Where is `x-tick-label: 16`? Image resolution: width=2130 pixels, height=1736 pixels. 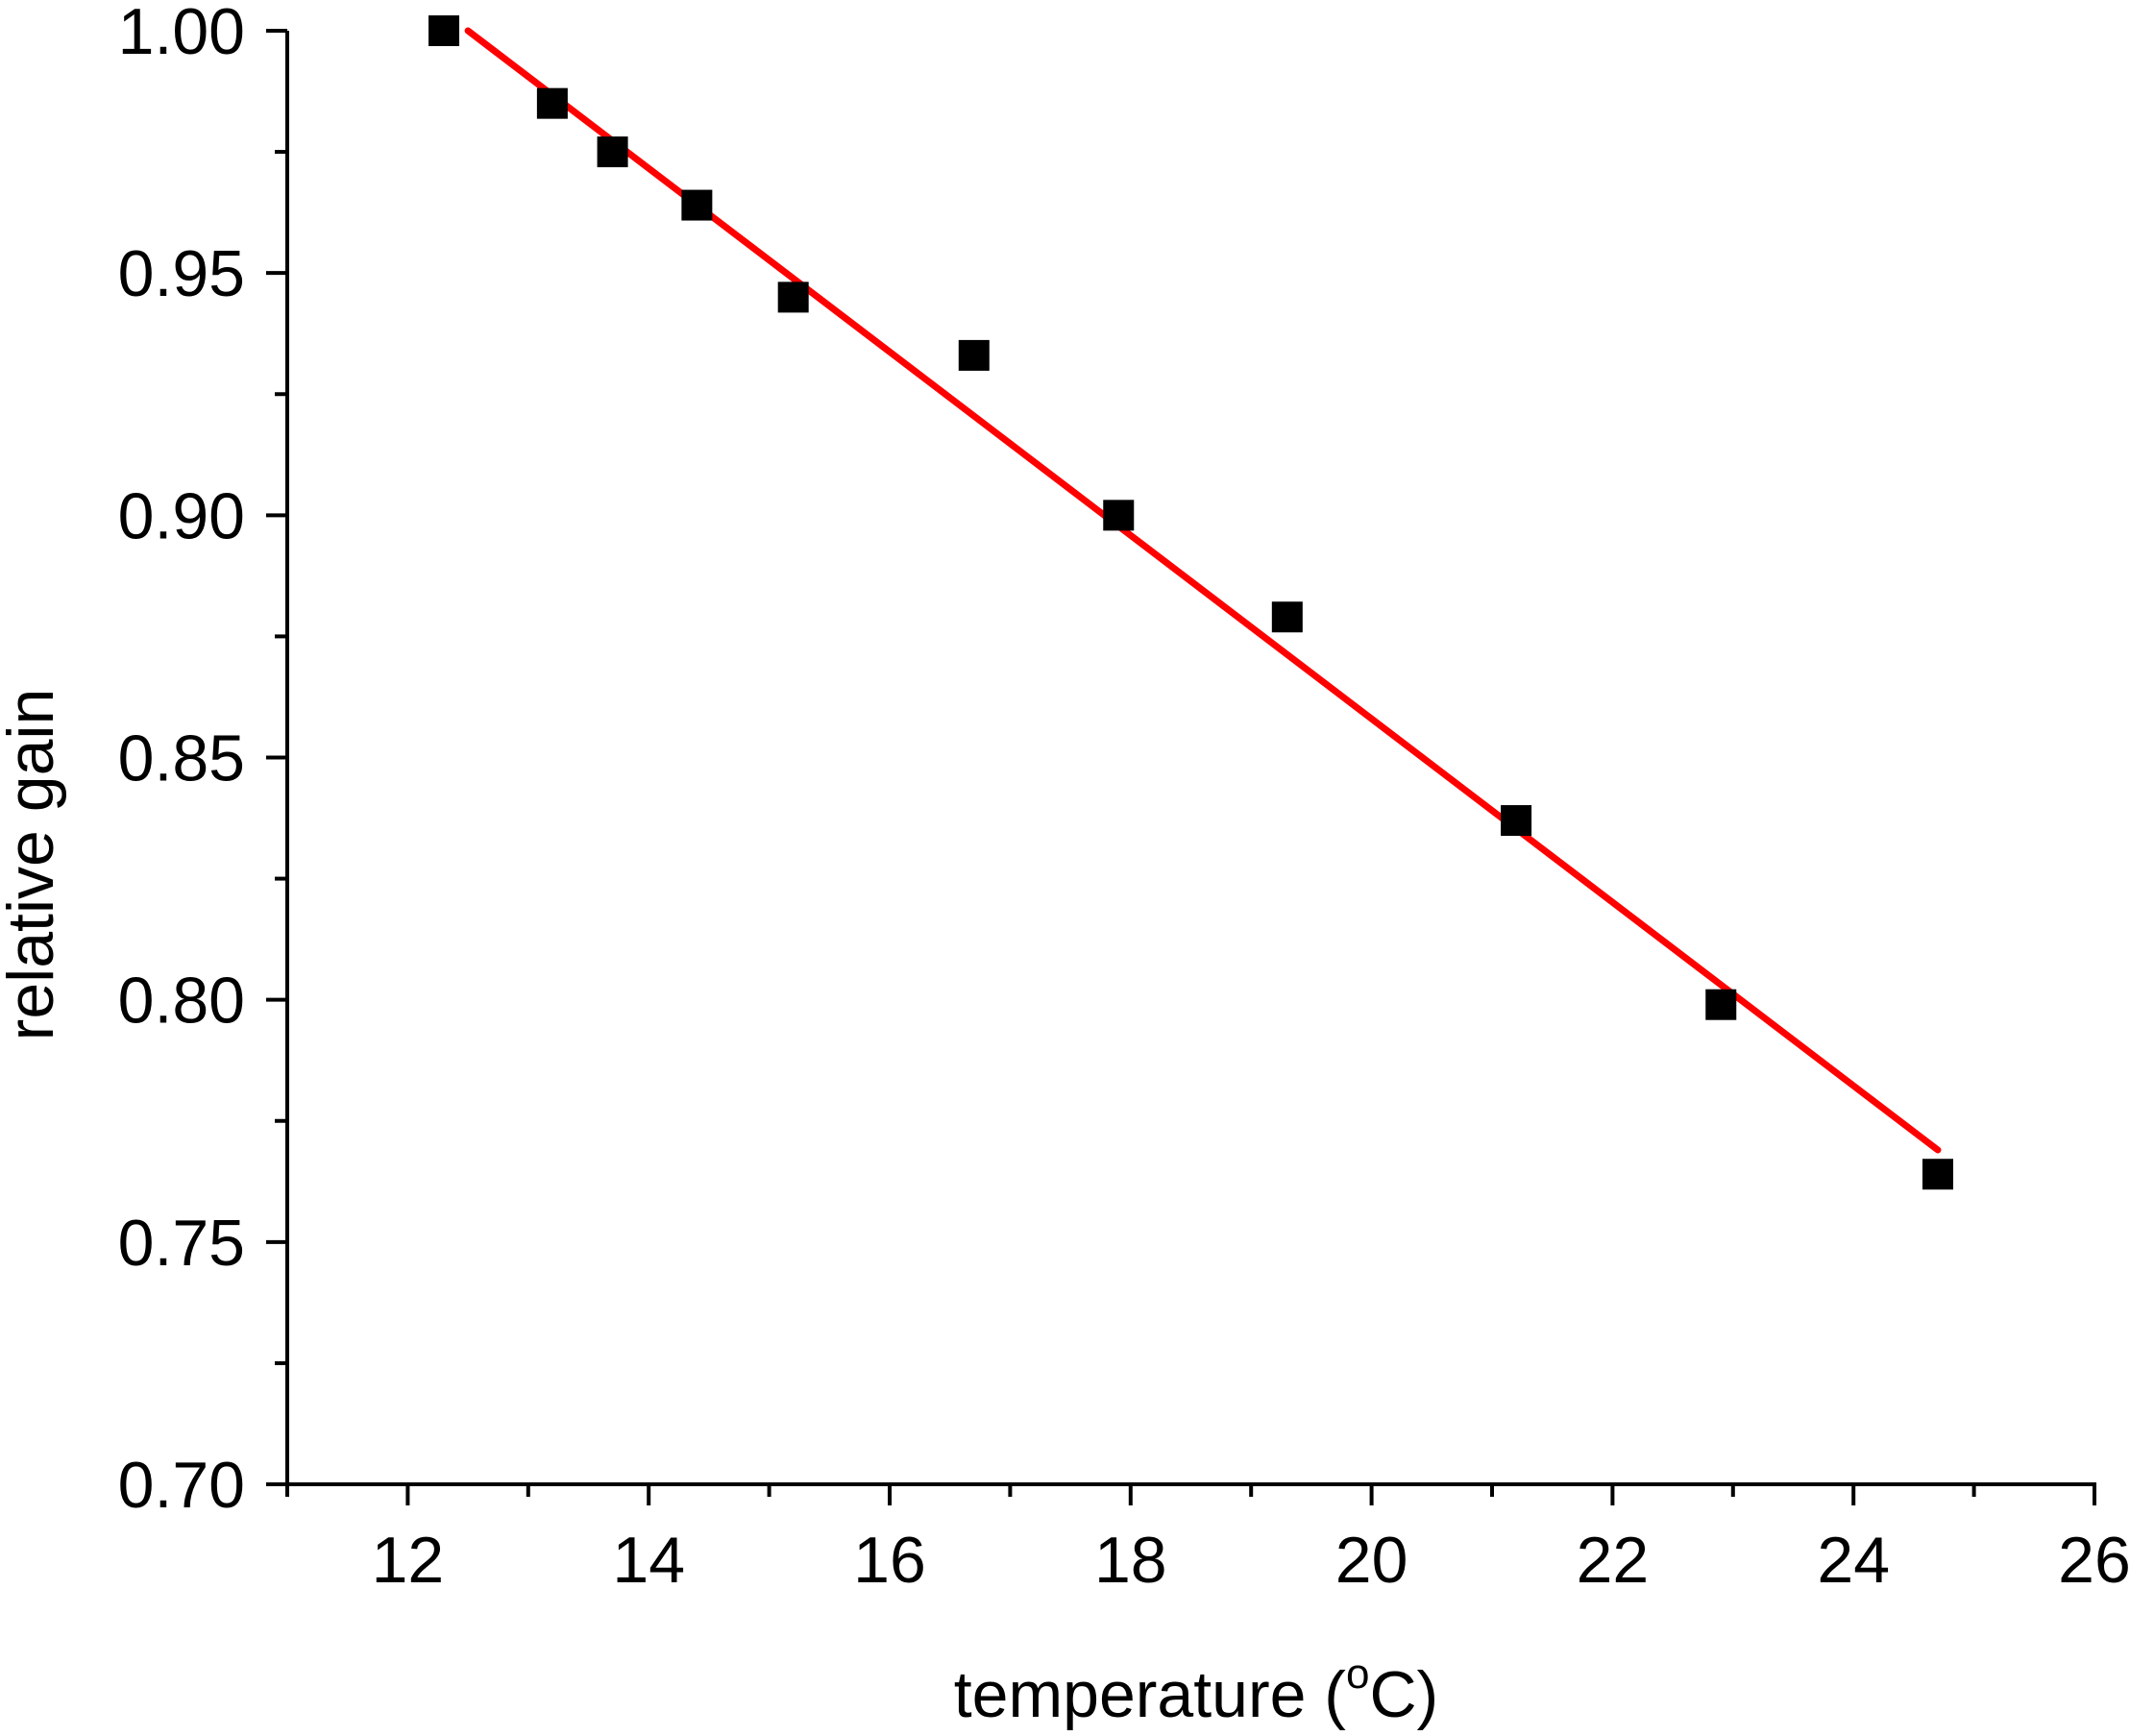 x-tick-label: 16 is located at coordinates (889, 1560).